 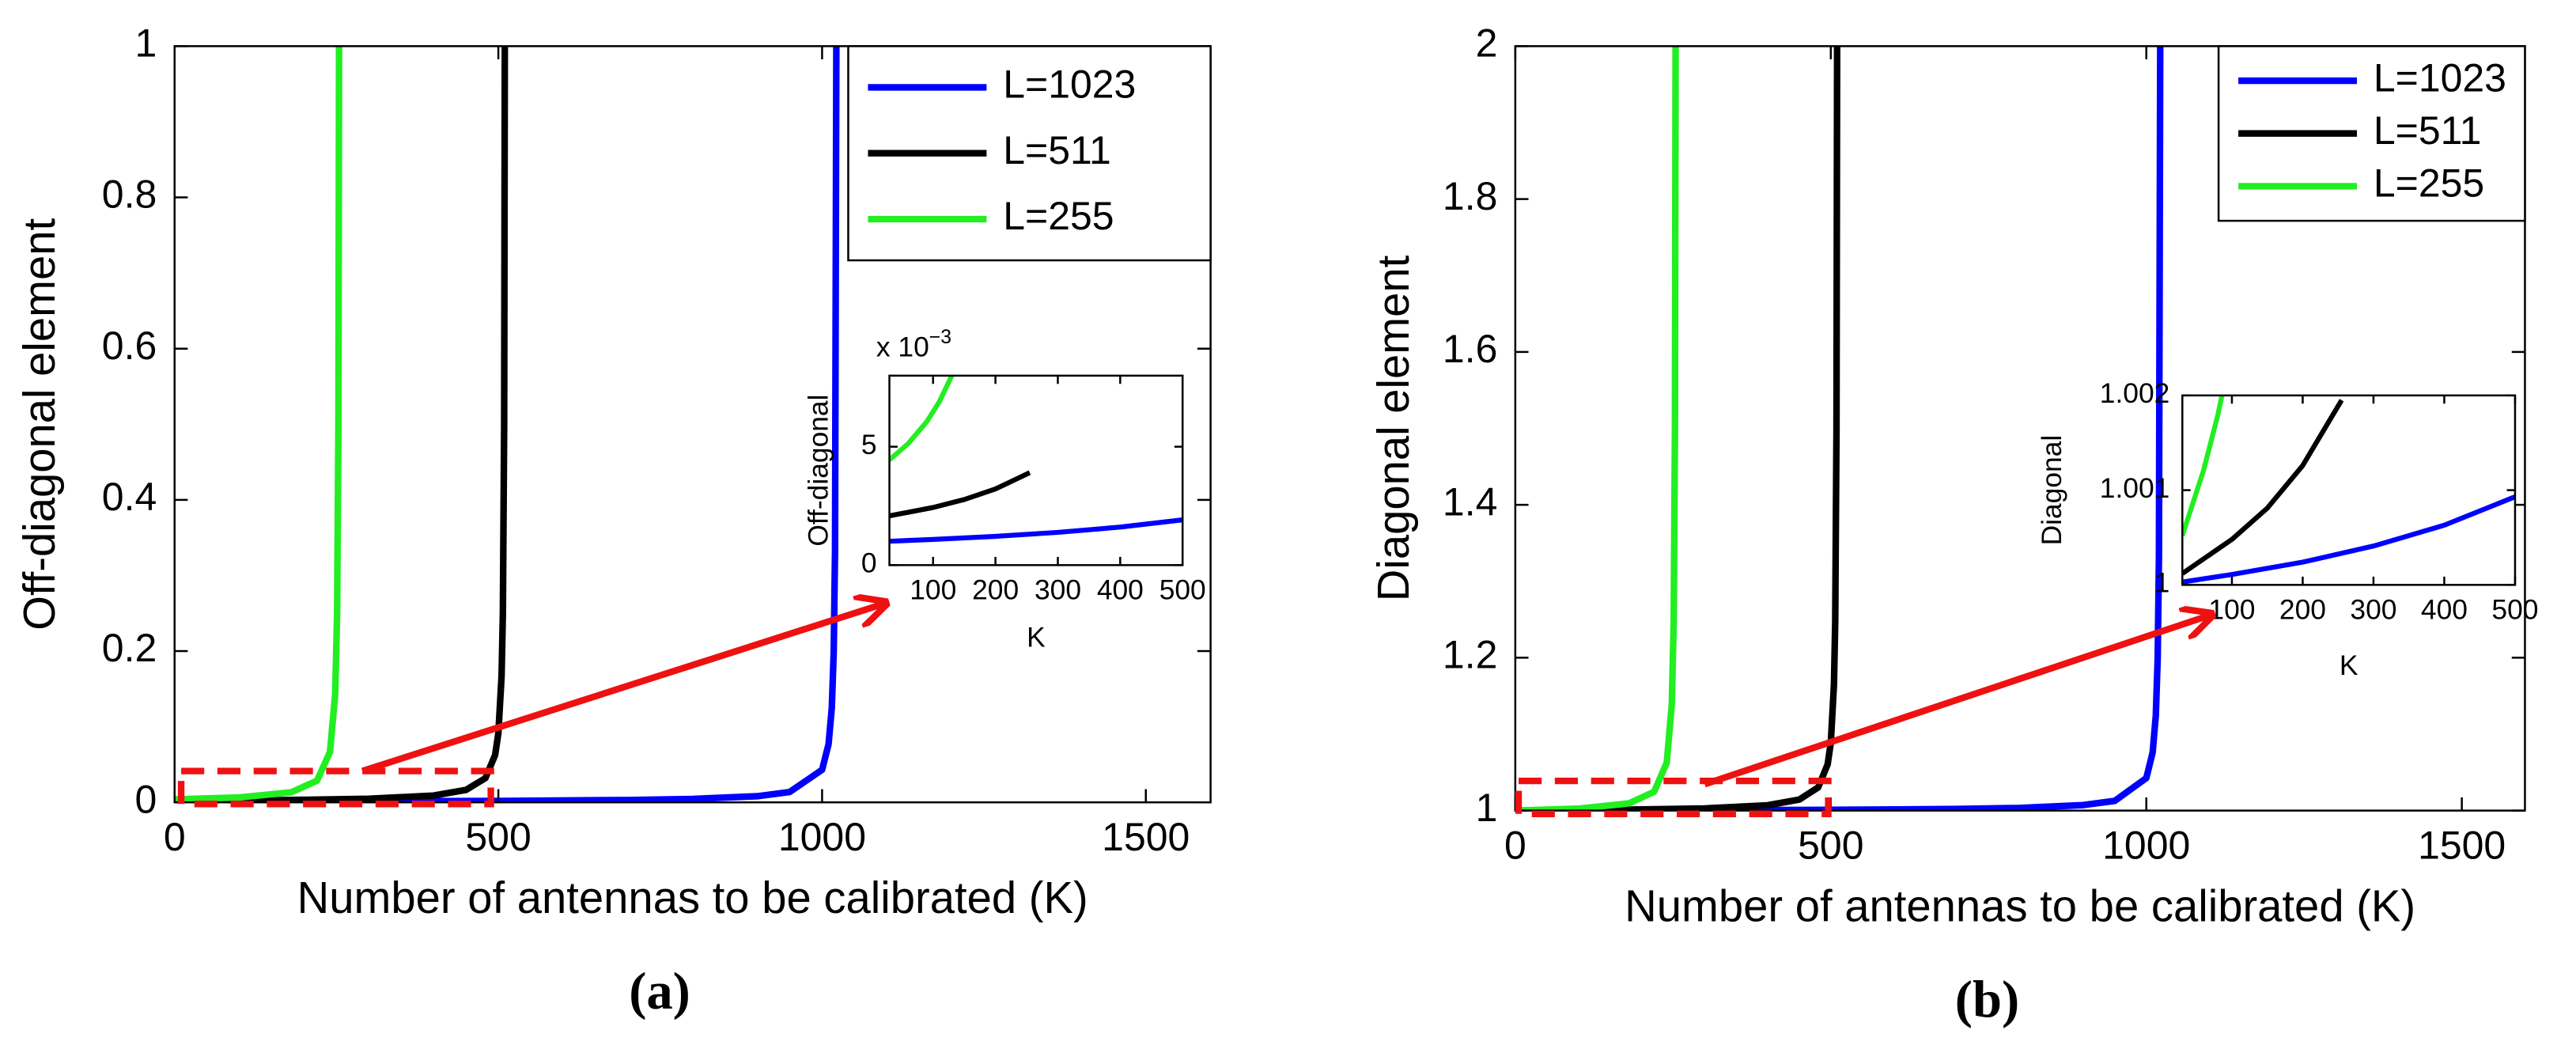 I want to click on chart: 100 200 300 400 500 0 5 K Off-diagonal x 10−3, so click(x=1003, y=489).